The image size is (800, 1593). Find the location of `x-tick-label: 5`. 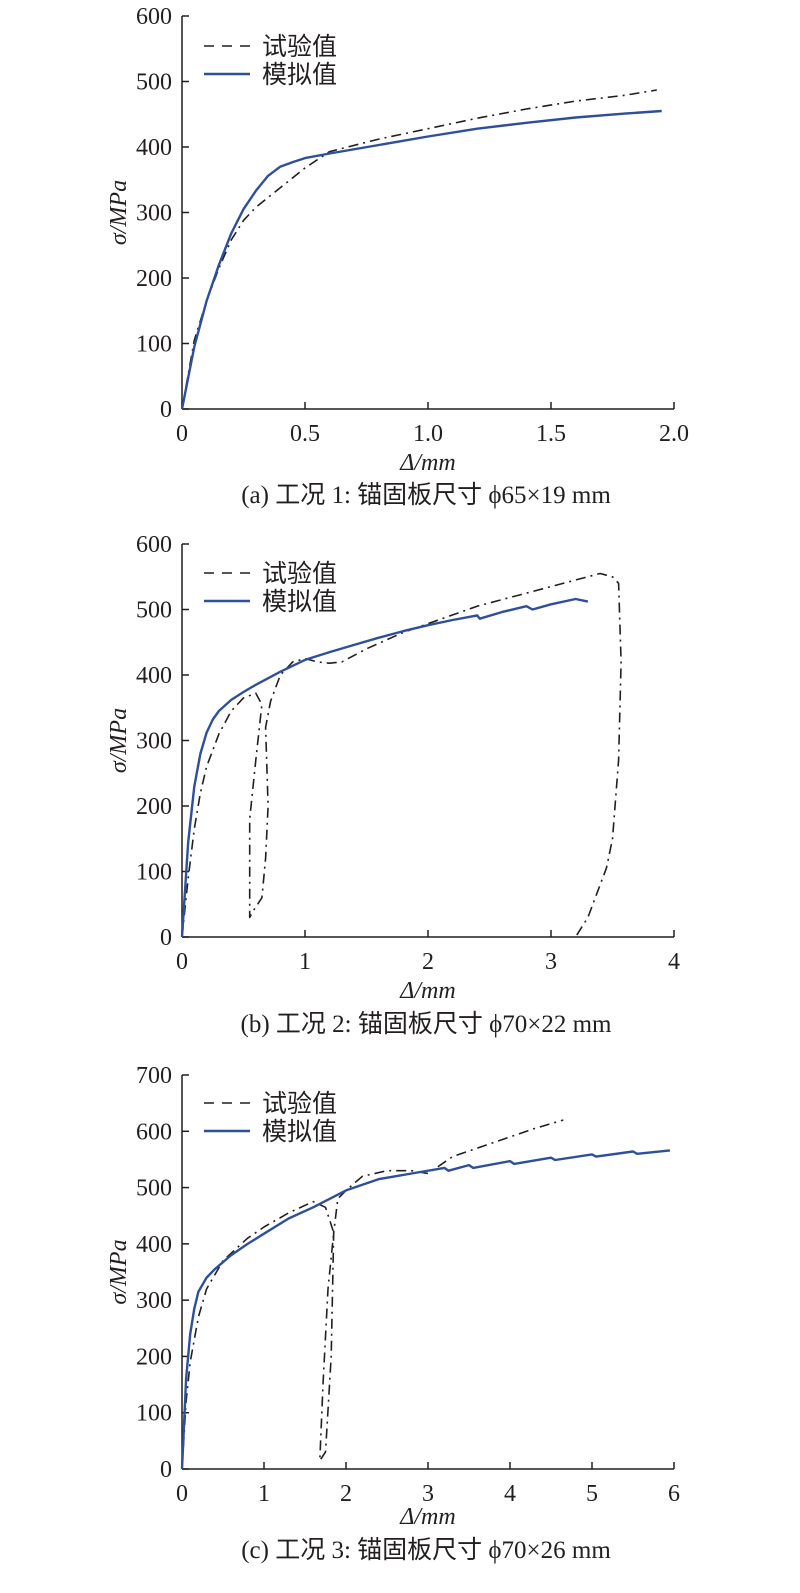

x-tick-label: 5 is located at coordinates (592, 1494).